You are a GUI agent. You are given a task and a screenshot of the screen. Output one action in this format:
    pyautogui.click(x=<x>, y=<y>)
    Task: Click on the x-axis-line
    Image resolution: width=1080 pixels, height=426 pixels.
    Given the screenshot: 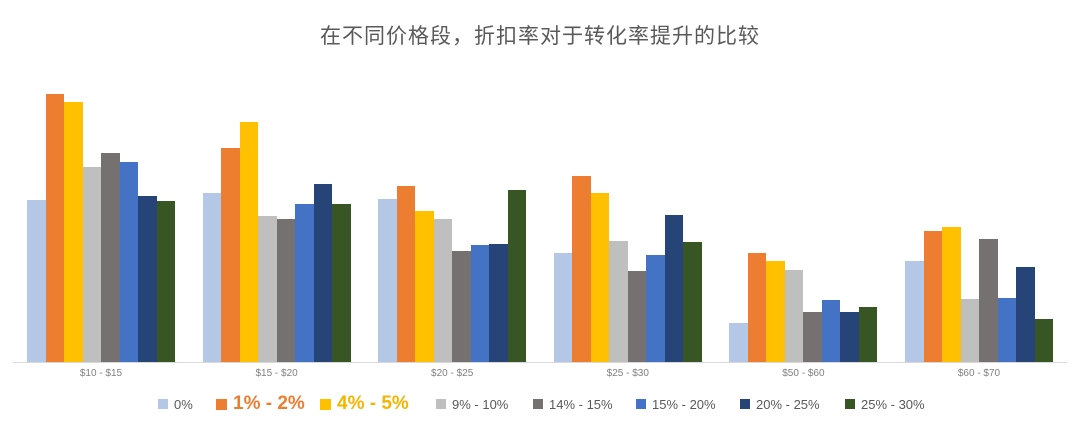 What is the action you would take?
    pyautogui.click(x=540, y=362)
    